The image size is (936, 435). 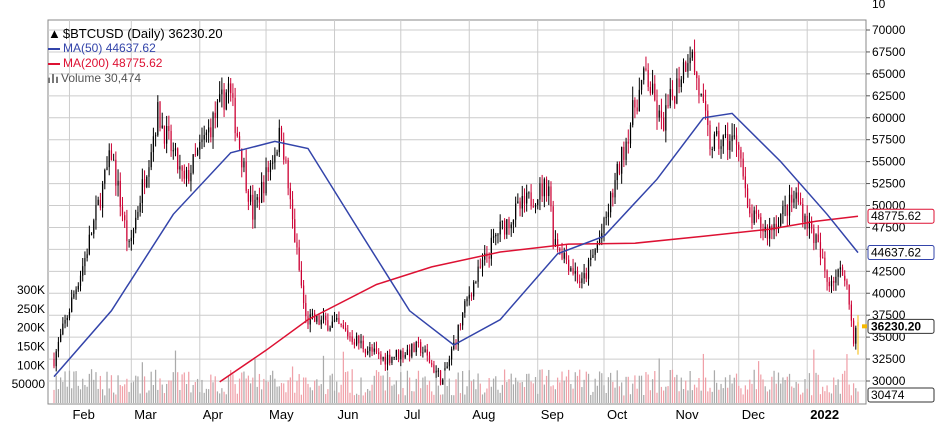 What do you see at coordinates (137, 63) in the screenshot?
I see `legend-ma200-value: 48775.62` at bounding box center [137, 63].